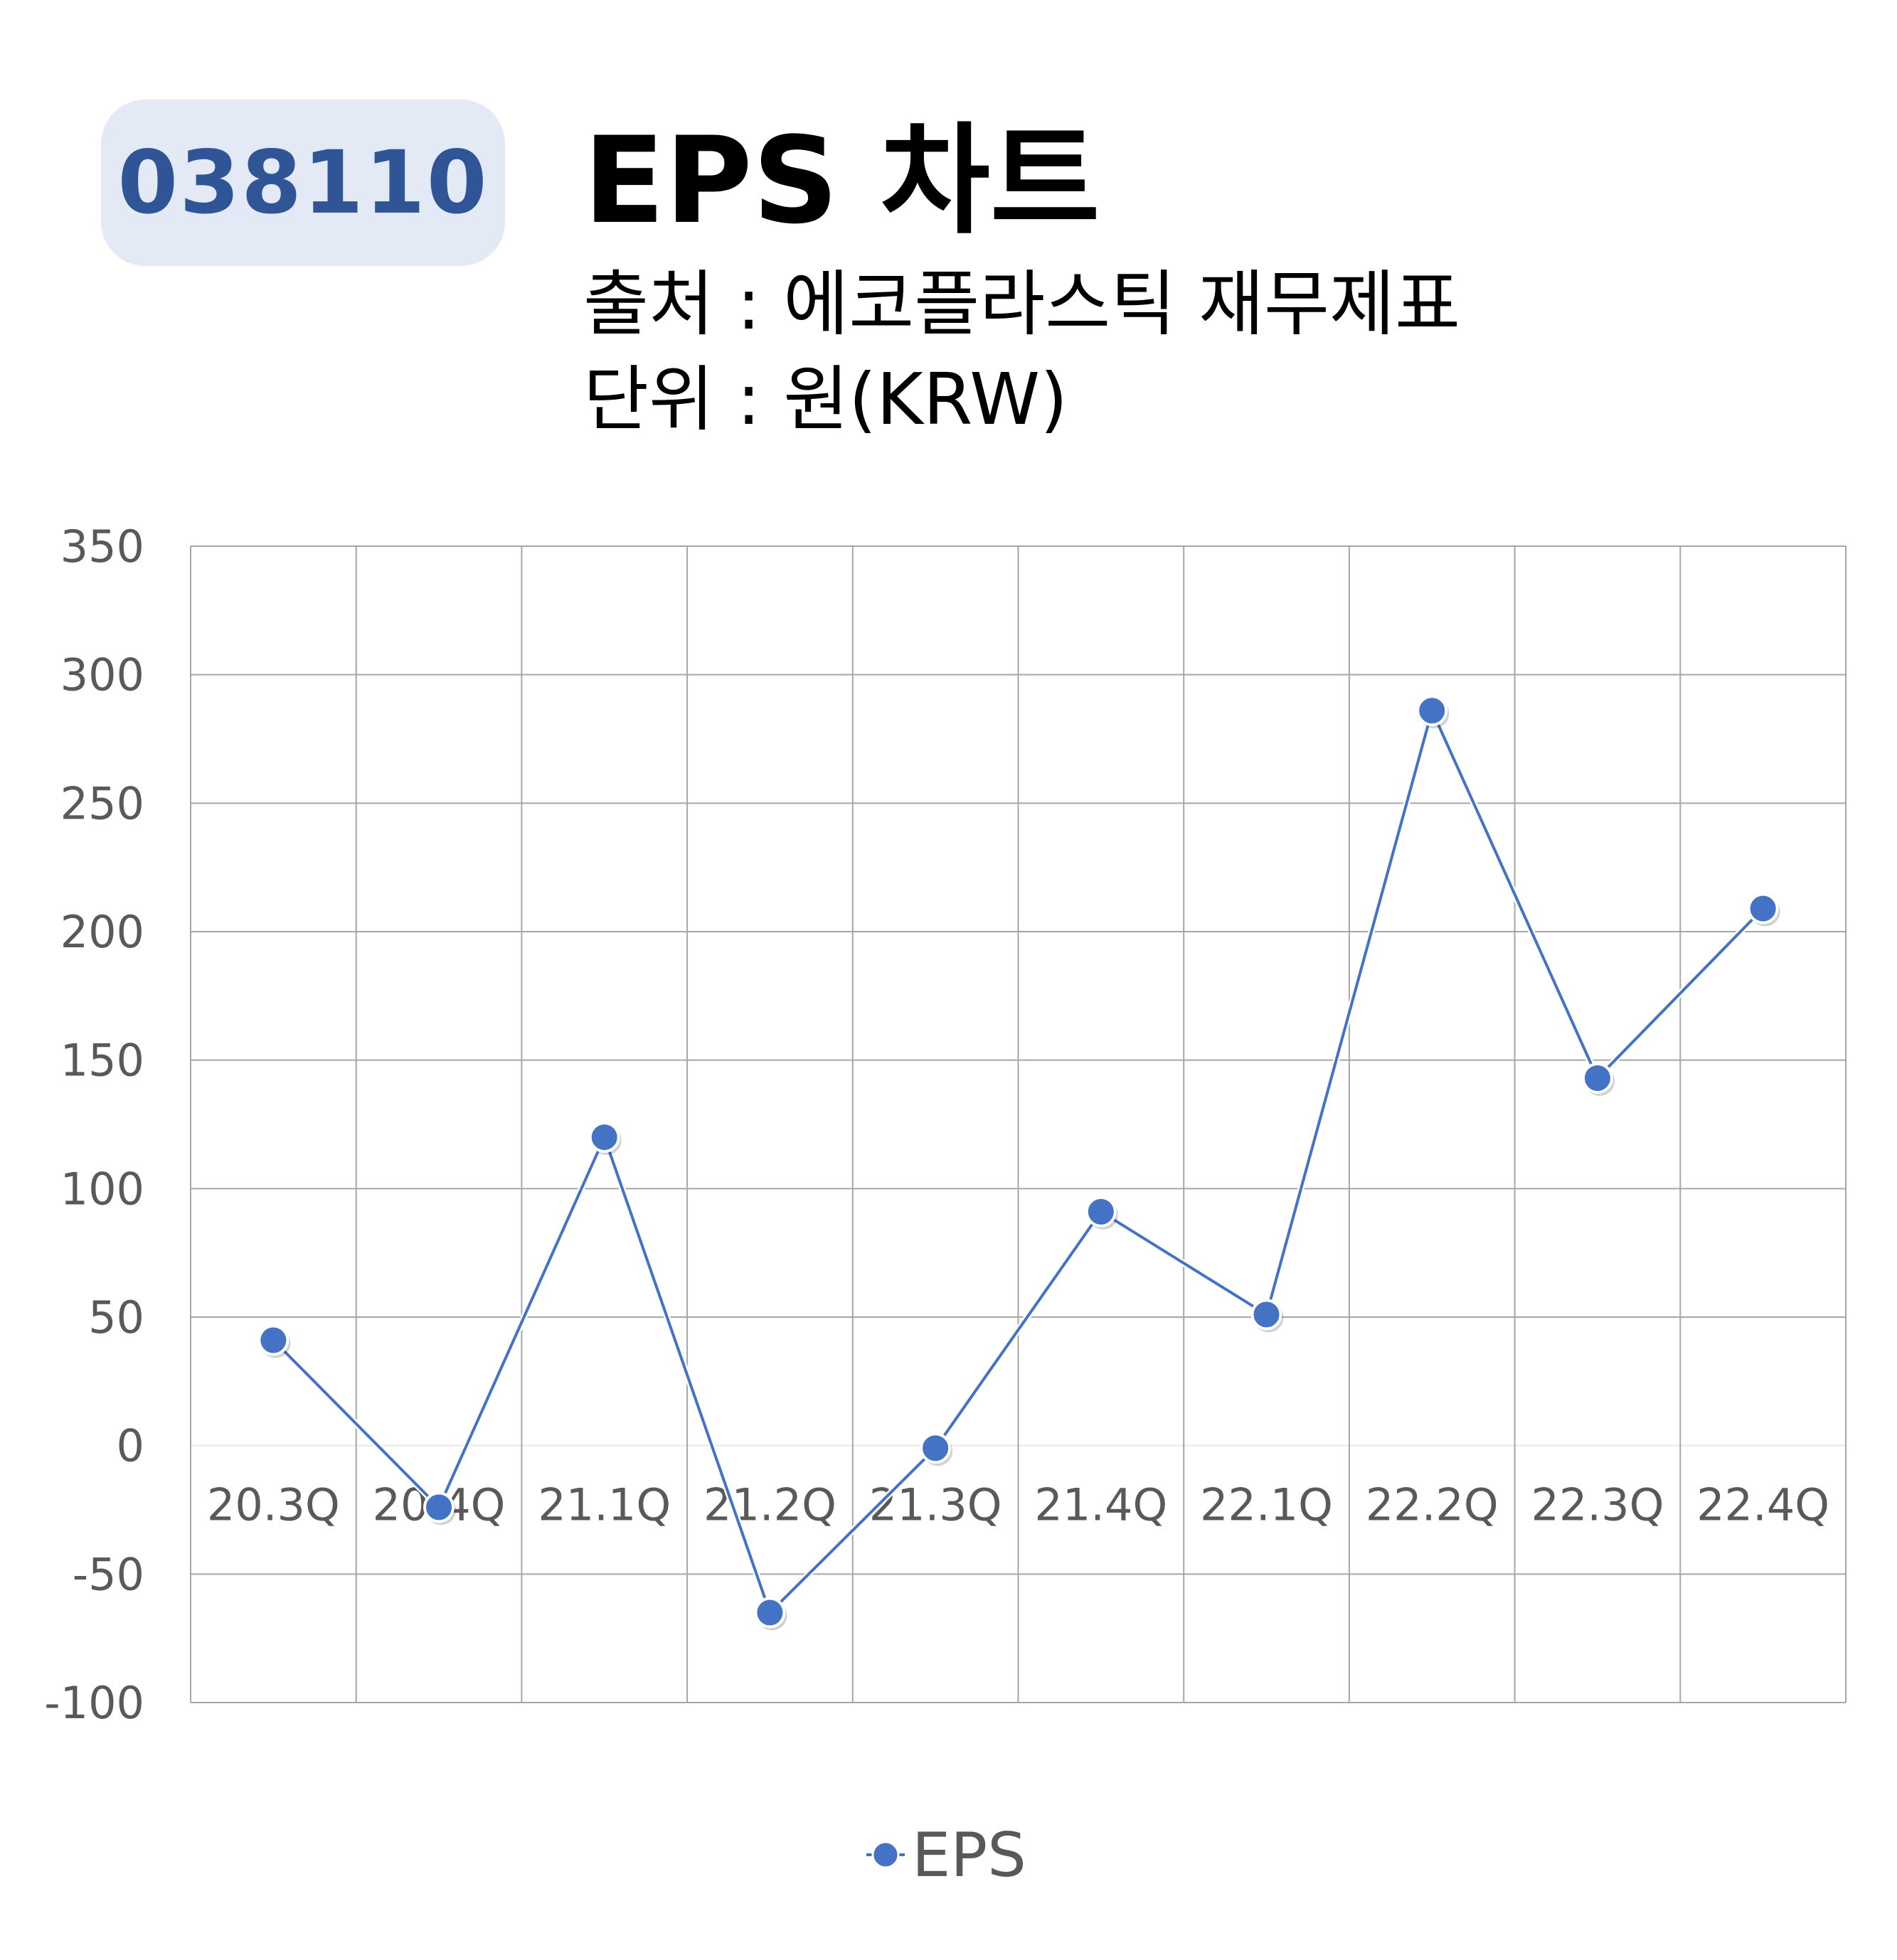 The width and height of the screenshot is (1897, 1960). Describe the element at coordinates (936, 1505) in the screenshot. I see `x-tick-label: 21.3Q` at that location.